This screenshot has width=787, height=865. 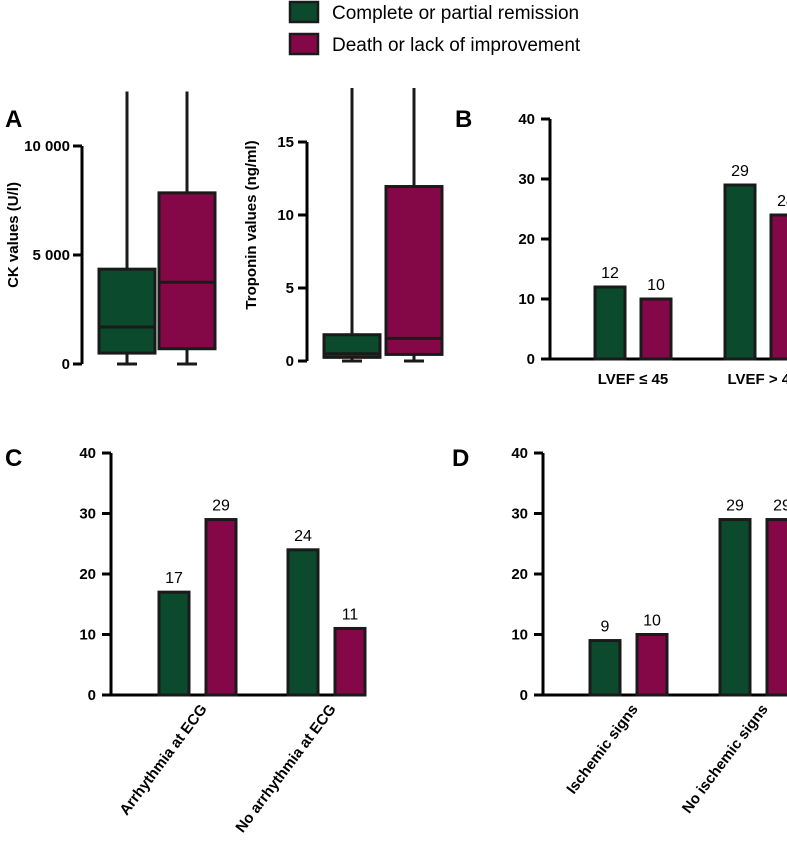 What do you see at coordinates (725, 758) in the screenshot?
I see `x-category-label: No ischemic signs` at bounding box center [725, 758].